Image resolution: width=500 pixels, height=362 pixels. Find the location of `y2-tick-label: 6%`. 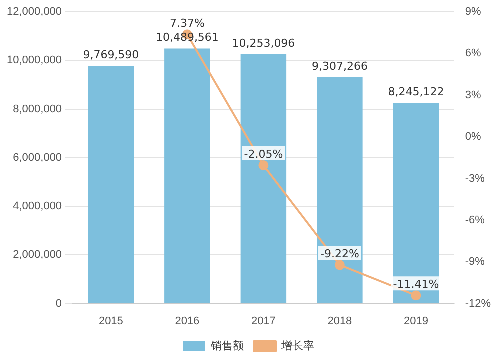

y2-tick-label: 6% is located at coordinates (473, 54).